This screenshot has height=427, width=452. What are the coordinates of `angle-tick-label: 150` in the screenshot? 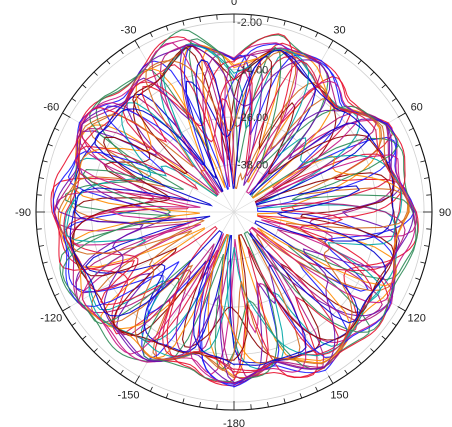 It's located at (339, 396).